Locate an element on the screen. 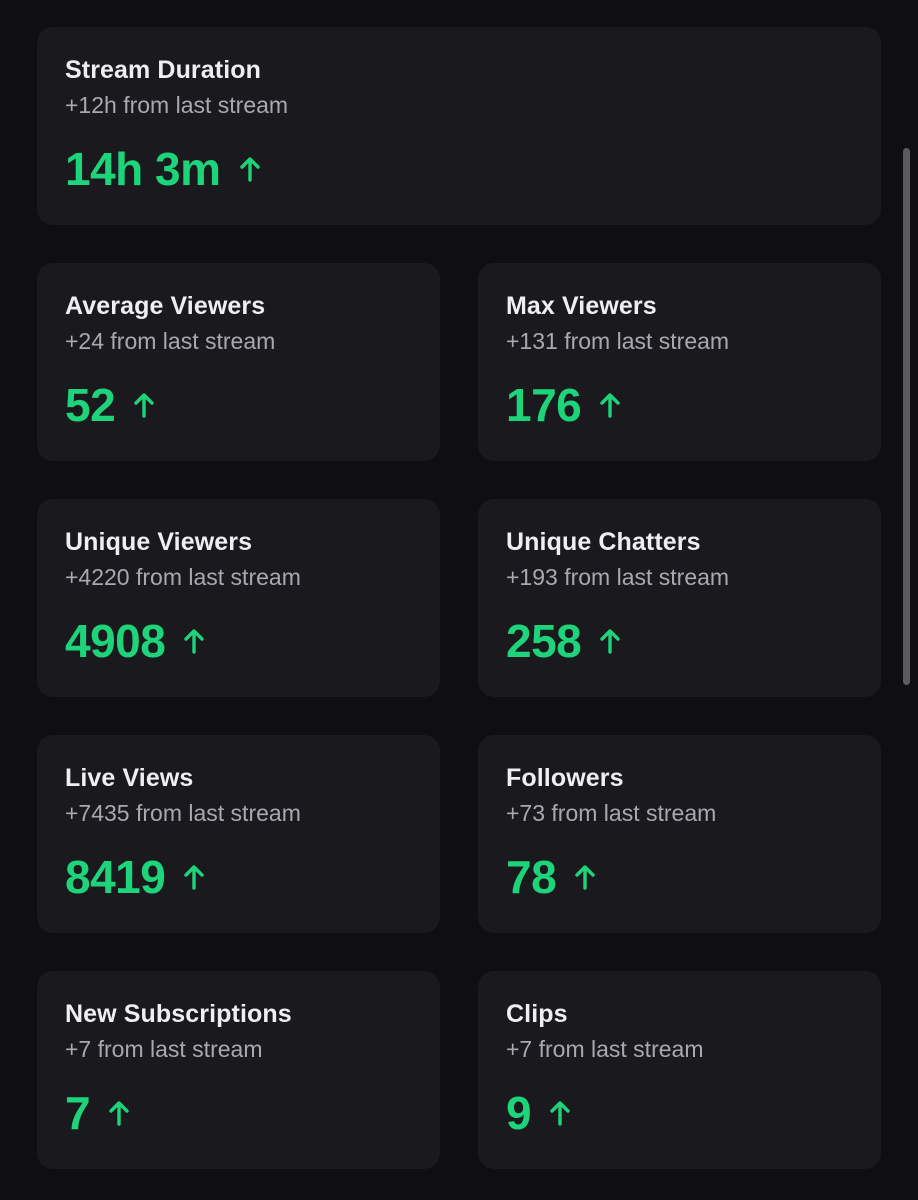 The width and height of the screenshot is (918, 1200). stat-title: New Subscriptions is located at coordinates (178, 1014).